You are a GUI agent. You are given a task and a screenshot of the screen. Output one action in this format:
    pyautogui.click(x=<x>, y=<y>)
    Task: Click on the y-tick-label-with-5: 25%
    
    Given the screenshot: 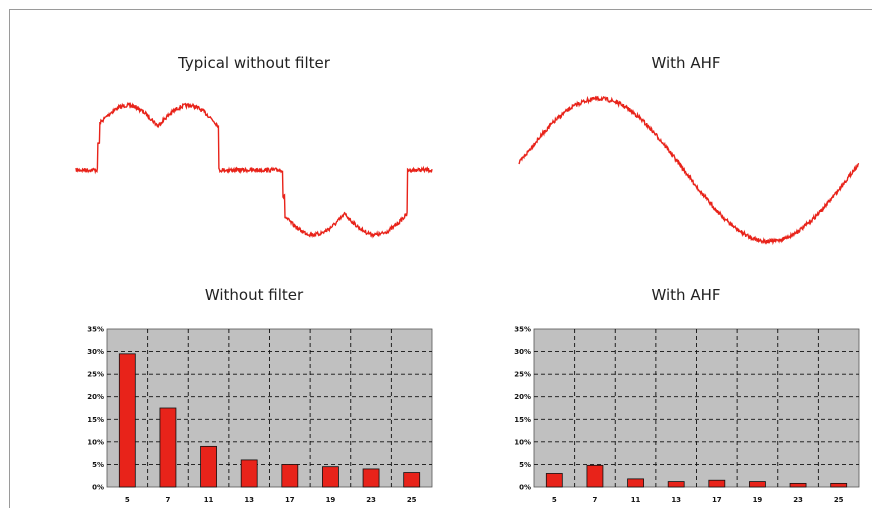 What is the action you would take?
    pyautogui.click(x=522, y=375)
    